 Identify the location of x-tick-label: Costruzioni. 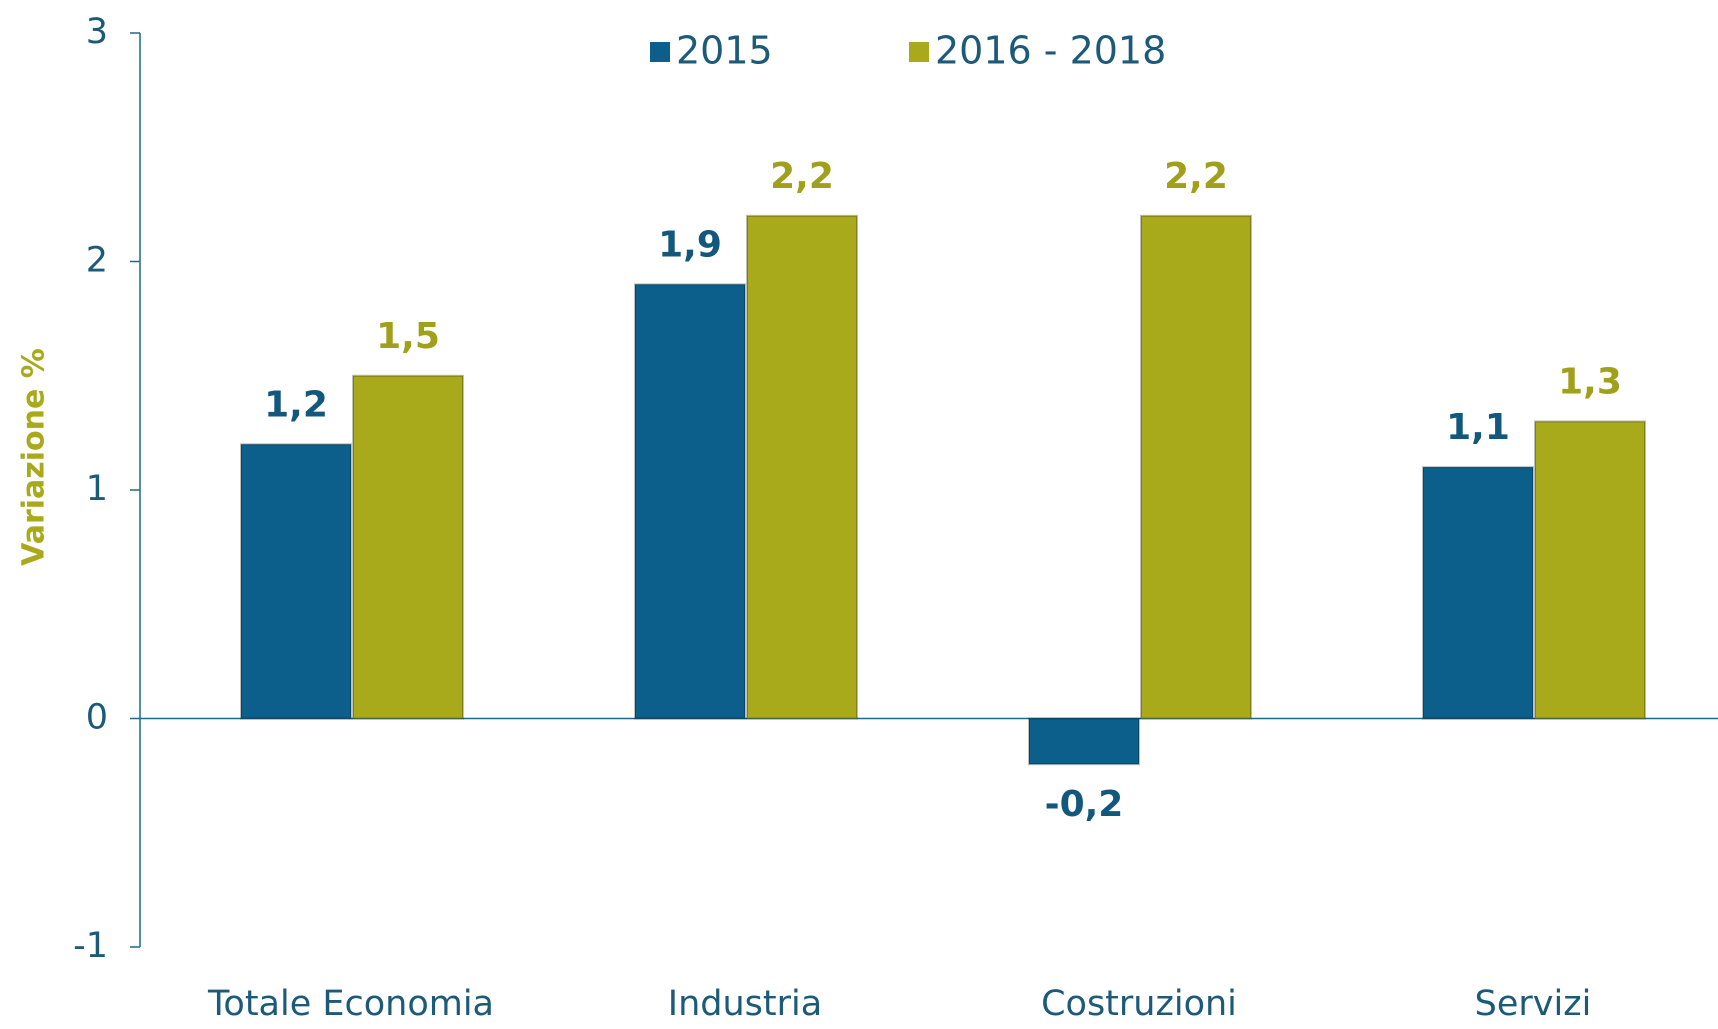
(1139, 1004).